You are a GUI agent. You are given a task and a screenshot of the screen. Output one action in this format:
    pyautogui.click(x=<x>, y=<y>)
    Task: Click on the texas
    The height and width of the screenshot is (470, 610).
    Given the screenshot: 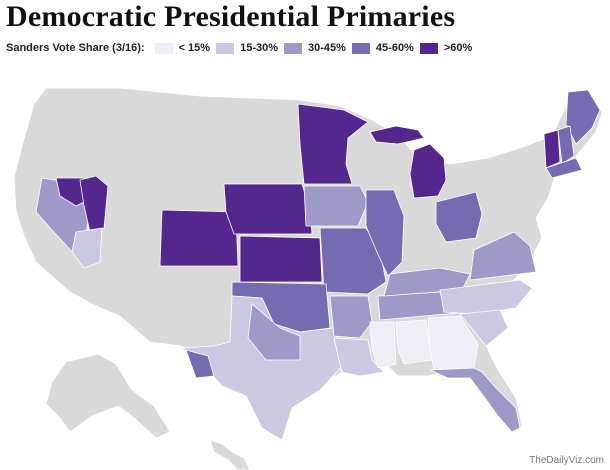 What is the action you would take?
    pyautogui.click(x=263, y=368)
    